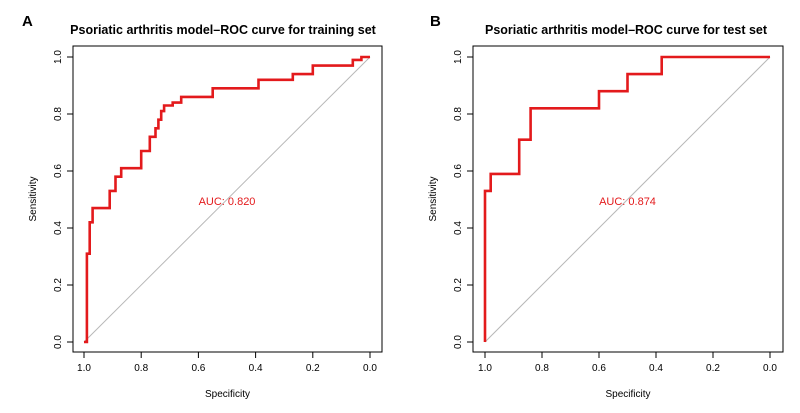 The image size is (800, 413). Describe the element at coordinates (435, 21) in the screenshot. I see `panel-letter: B` at that location.